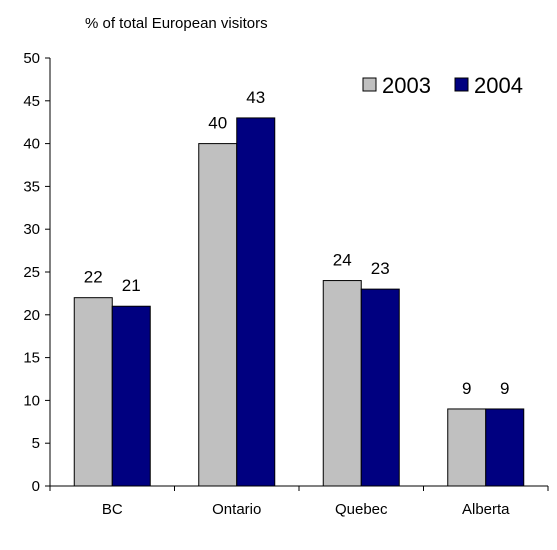  Describe the element at coordinates (31, 272) in the screenshot. I see `y-tick-label: 25` at that location.